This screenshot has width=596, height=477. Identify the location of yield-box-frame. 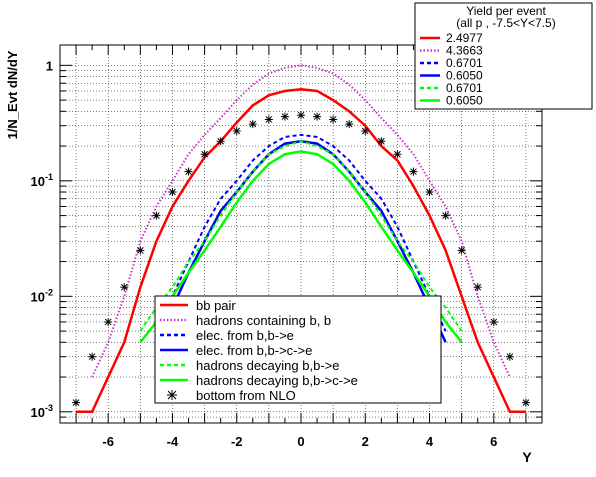
(503, 56).